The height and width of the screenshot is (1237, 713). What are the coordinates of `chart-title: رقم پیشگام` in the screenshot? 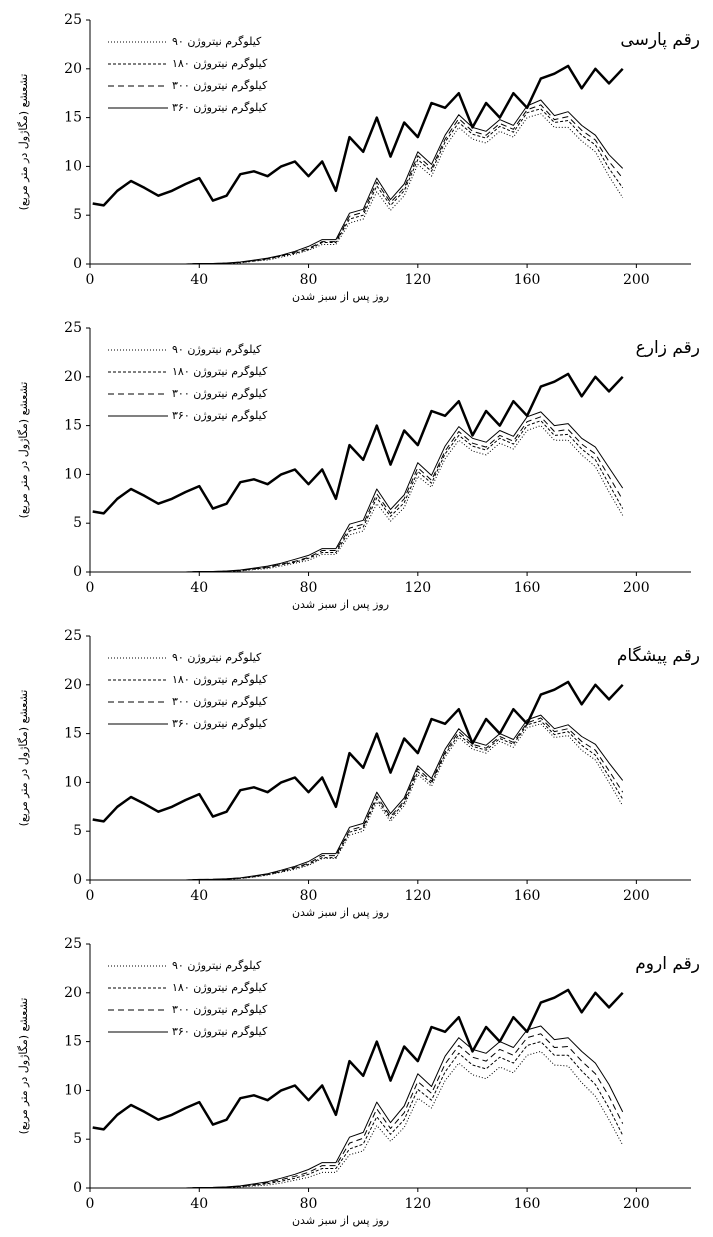 It's located at (658, 655).